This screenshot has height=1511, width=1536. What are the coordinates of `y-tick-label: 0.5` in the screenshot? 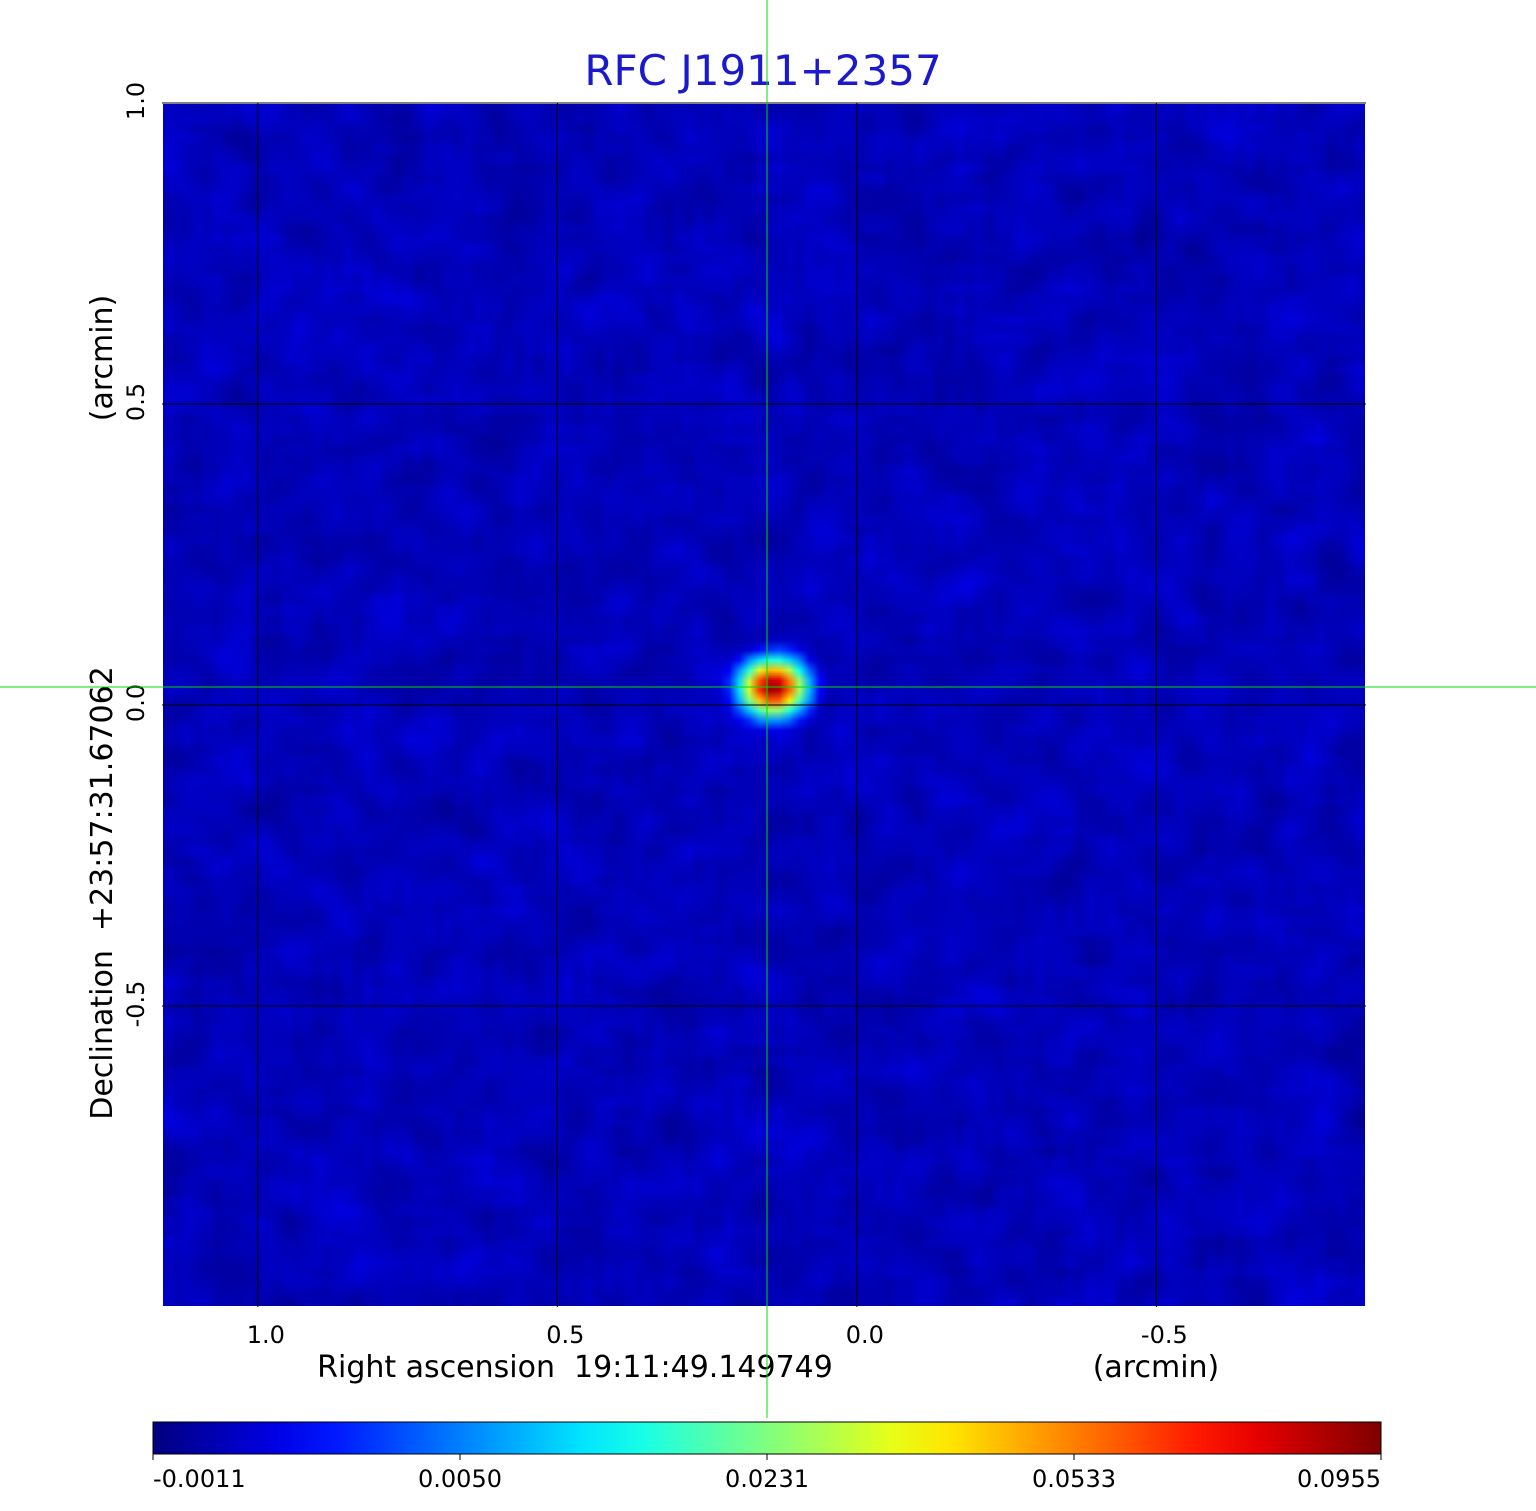 It's located at (136, 402).